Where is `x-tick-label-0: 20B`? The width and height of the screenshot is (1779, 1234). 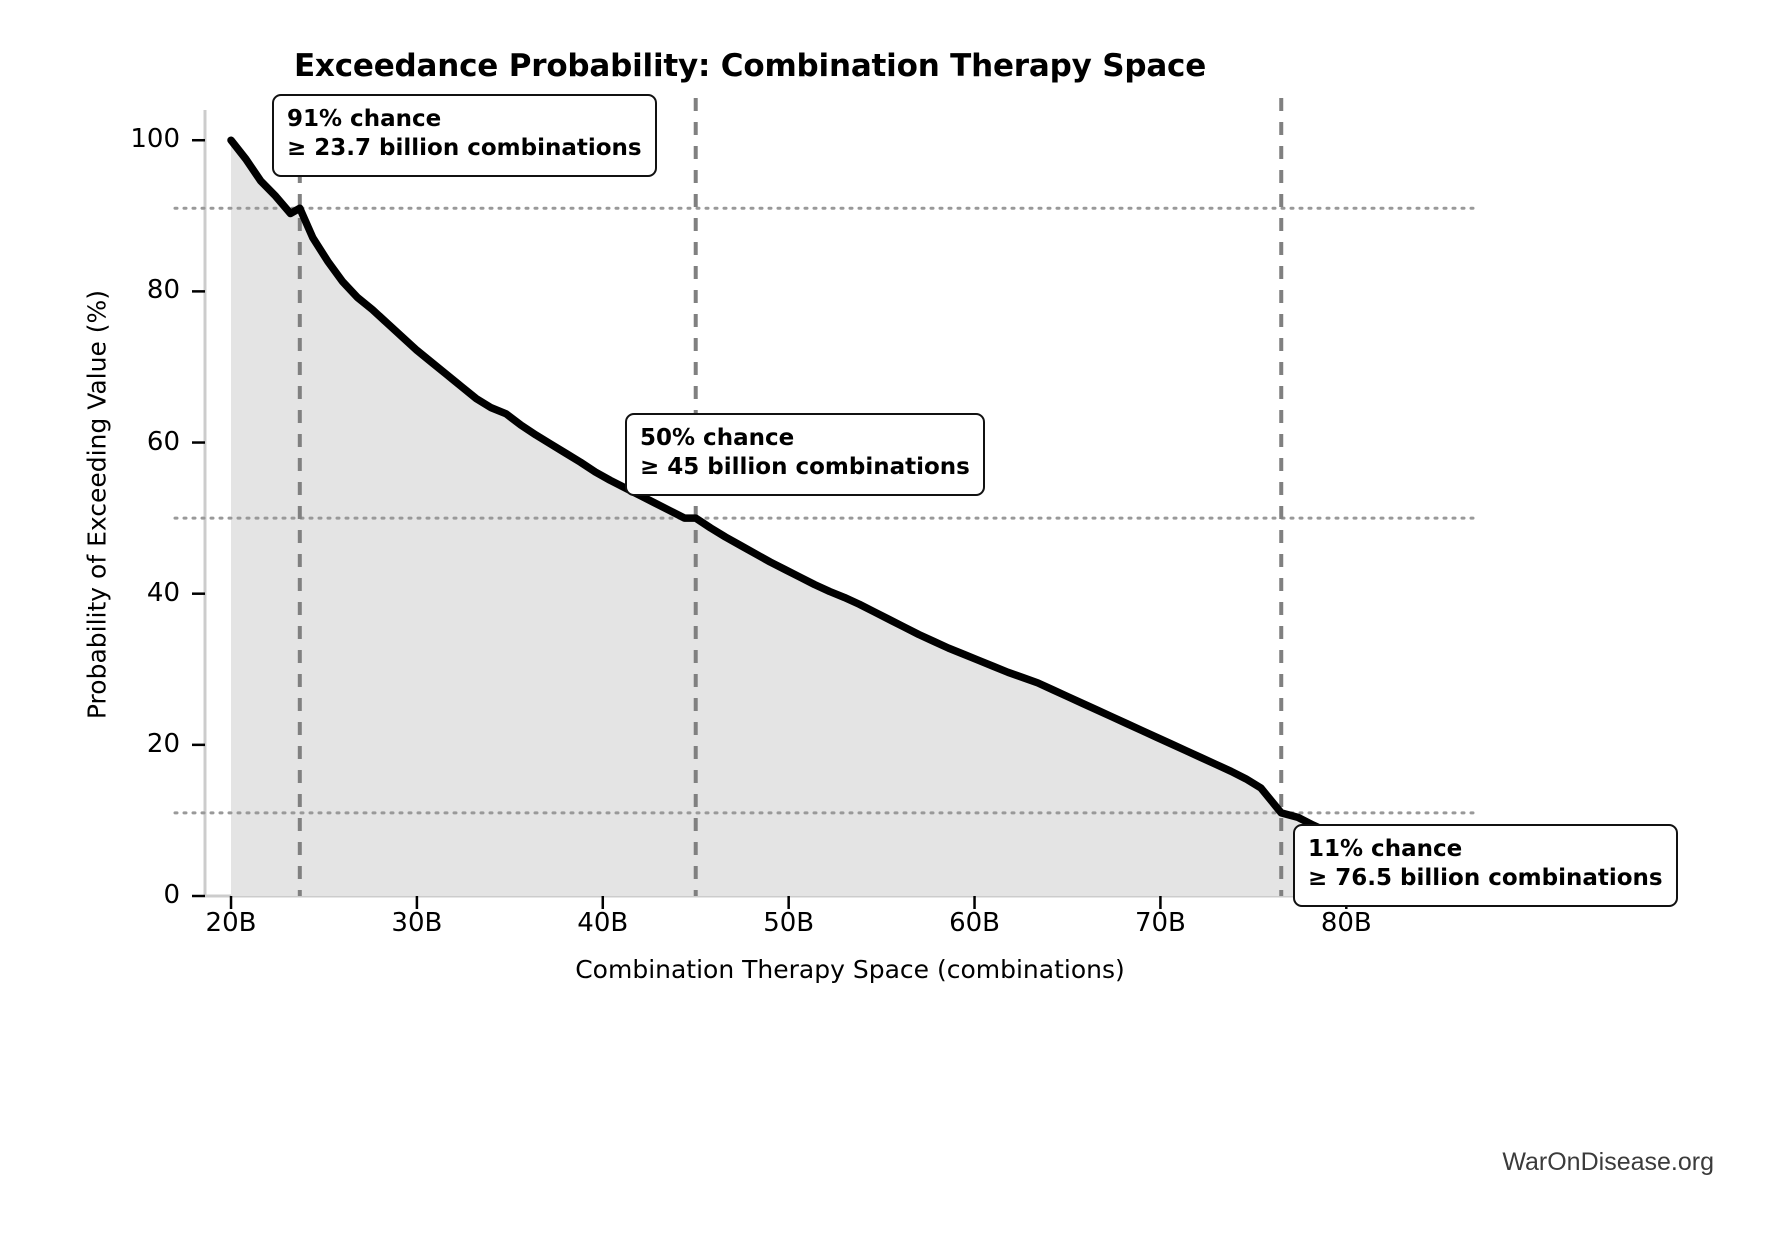
x-tick-label-0: 20B is located at coordinates (231, 923).